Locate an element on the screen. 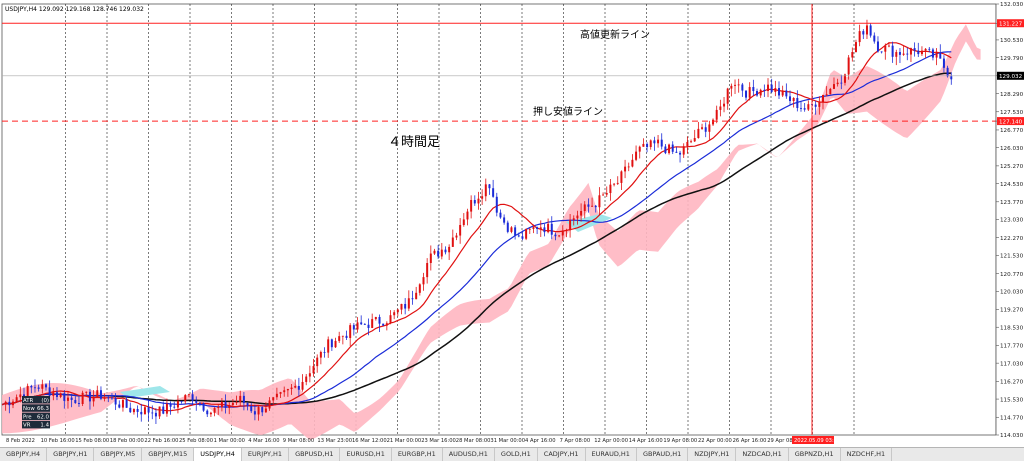 The height and width of the screenshot is (461, 1024). chart-tab: GBPJPY,M15 is located at coordinates (168, 454).